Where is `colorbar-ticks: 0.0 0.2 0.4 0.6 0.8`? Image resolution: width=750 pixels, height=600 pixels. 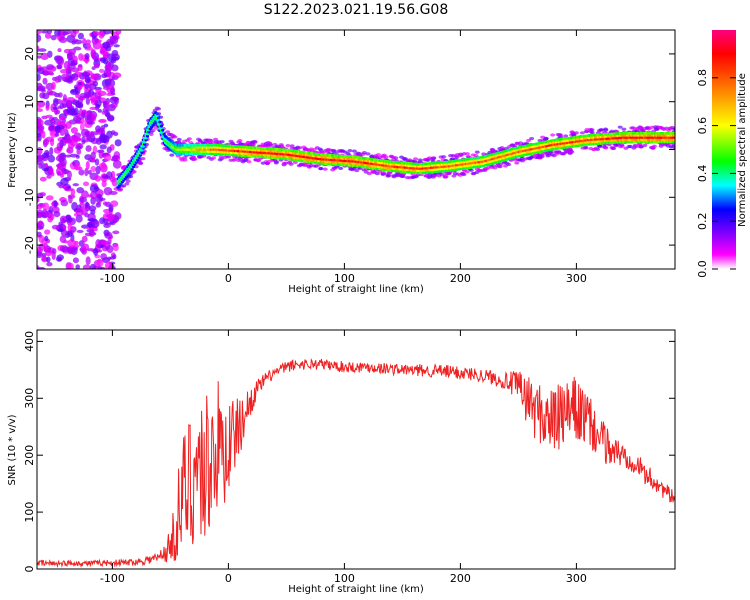
colorbar-ticks: 0.0 0.2 0.4 0.6 0.8 is located at coordinates (716, 173).